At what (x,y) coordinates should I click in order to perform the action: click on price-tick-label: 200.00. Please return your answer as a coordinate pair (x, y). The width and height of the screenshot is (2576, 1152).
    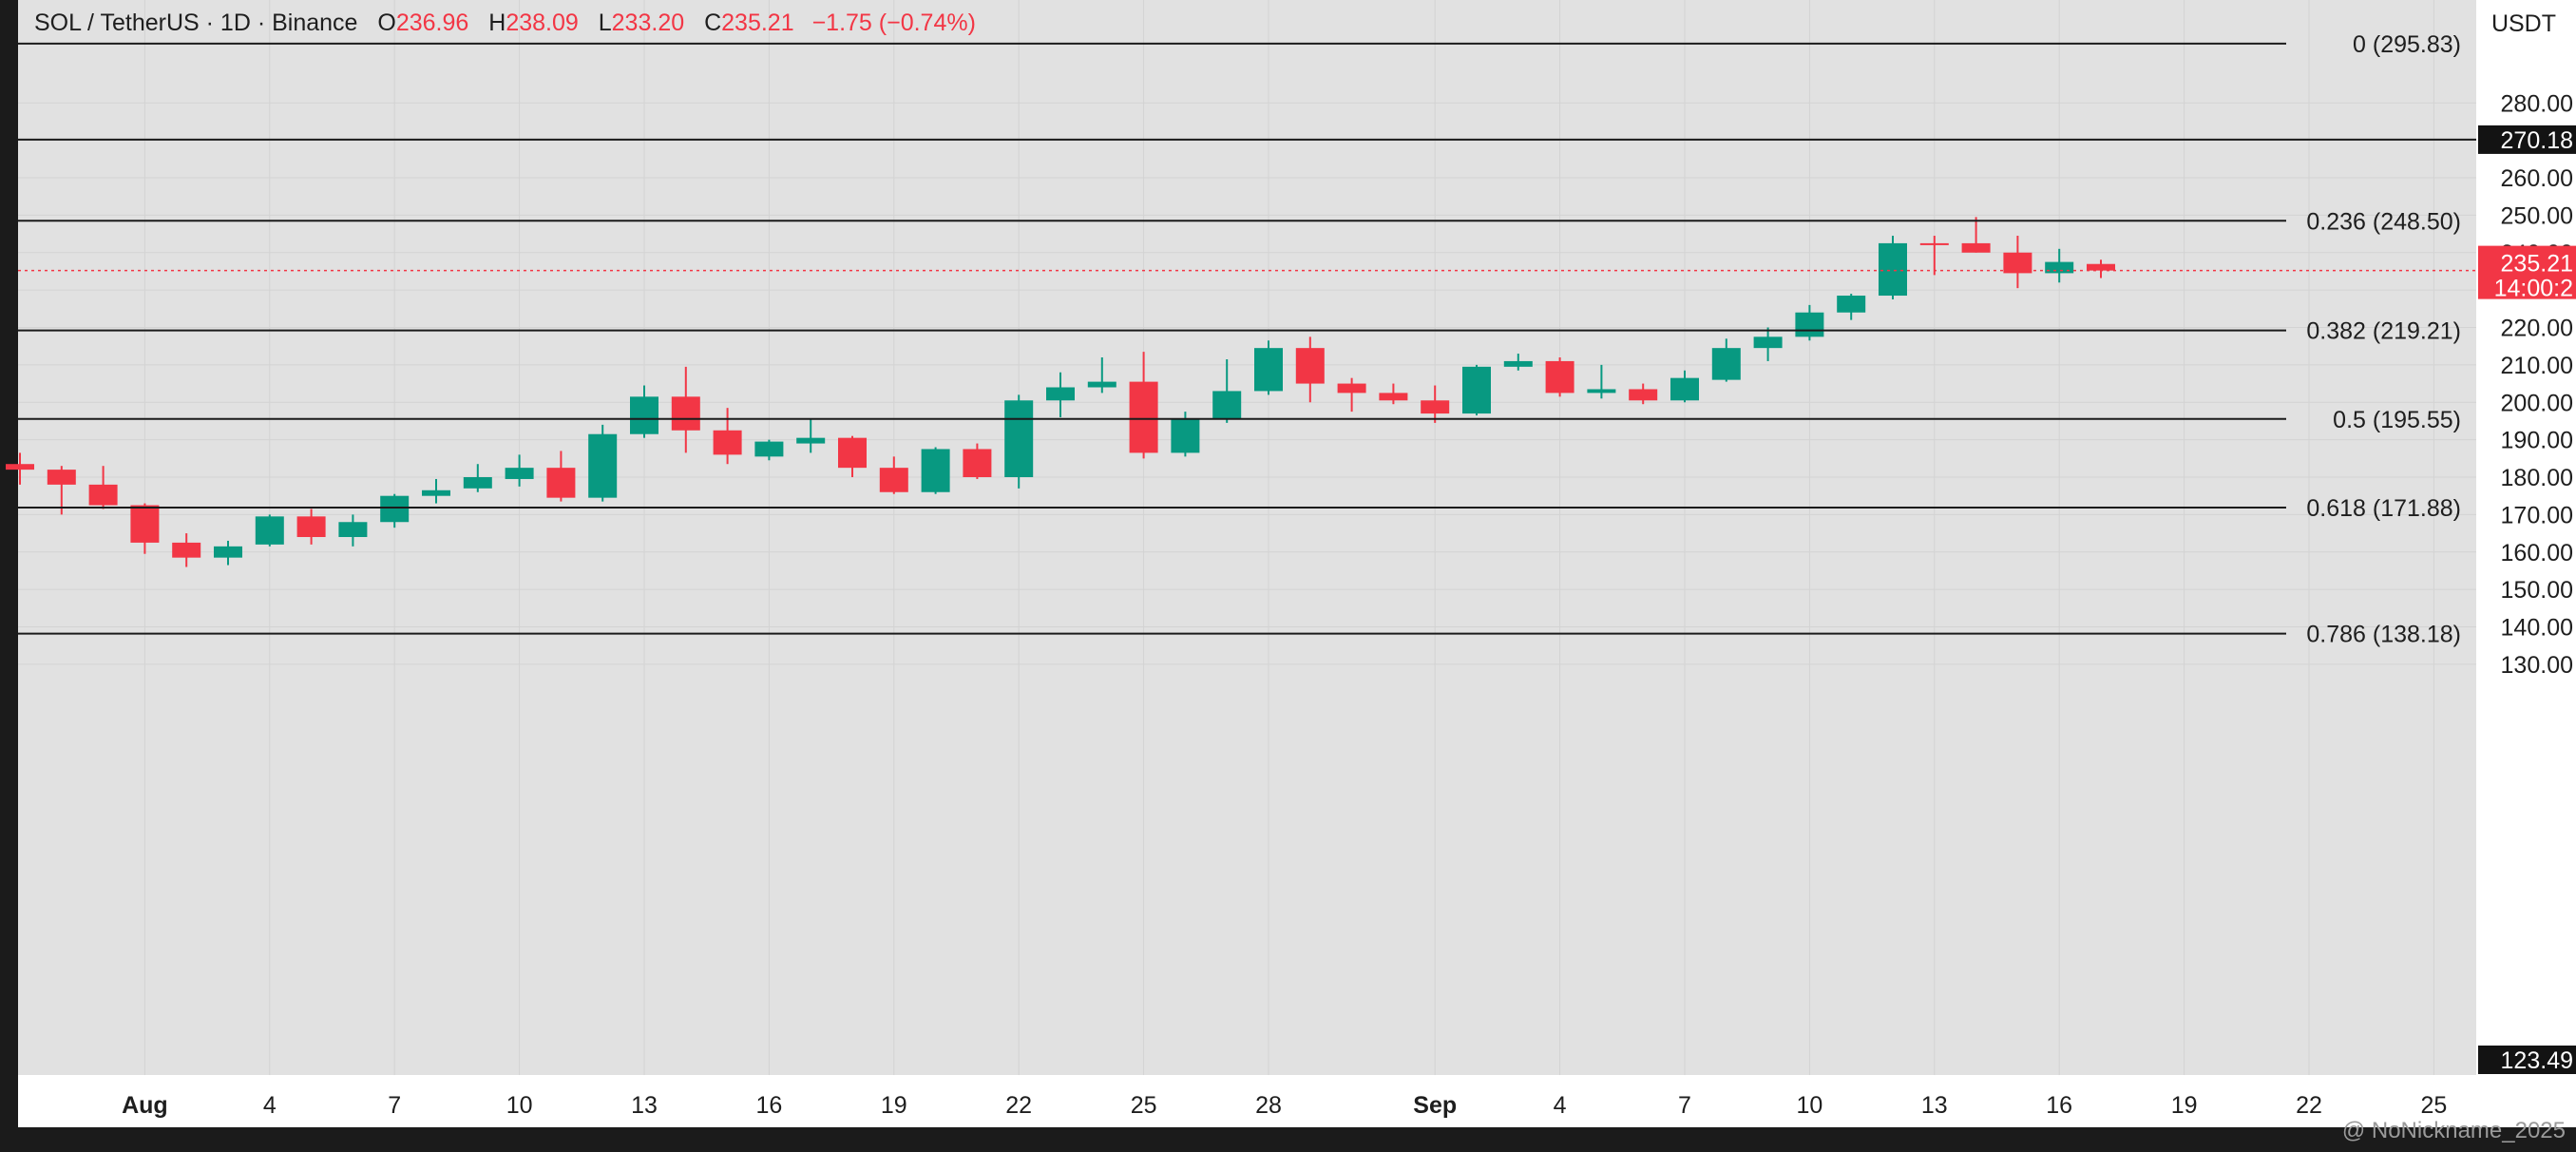
    Looking at the image, I should click on (2537, 403).